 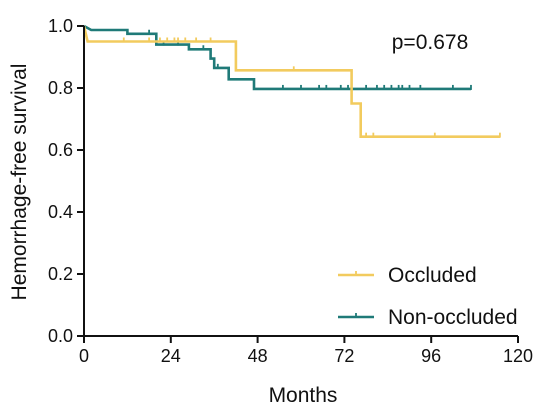 I want to click on p-value-annotation: p=0.678, so click(x=430, y=42).